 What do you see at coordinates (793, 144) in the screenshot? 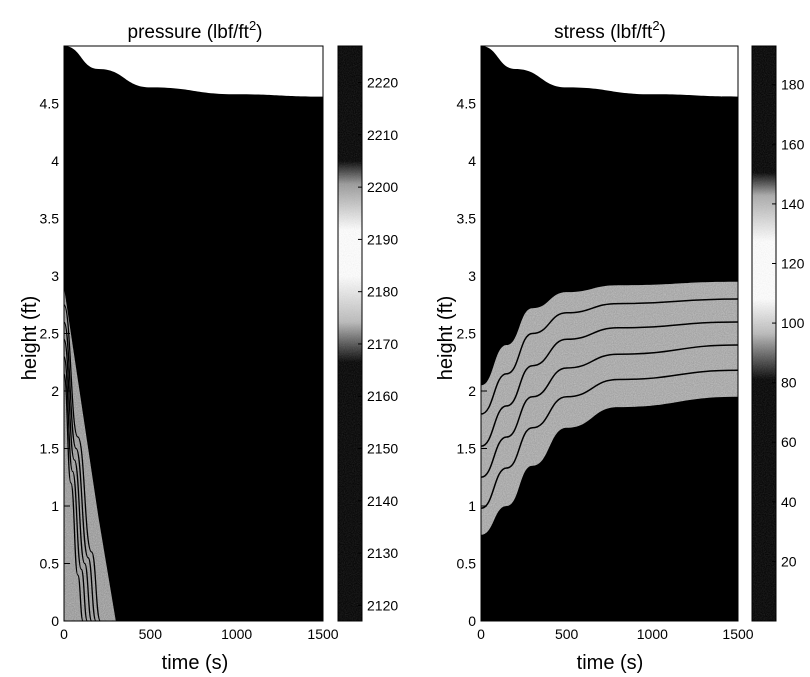
I see `colorbar-tick-label: 160` at bounding box center [793, 144].